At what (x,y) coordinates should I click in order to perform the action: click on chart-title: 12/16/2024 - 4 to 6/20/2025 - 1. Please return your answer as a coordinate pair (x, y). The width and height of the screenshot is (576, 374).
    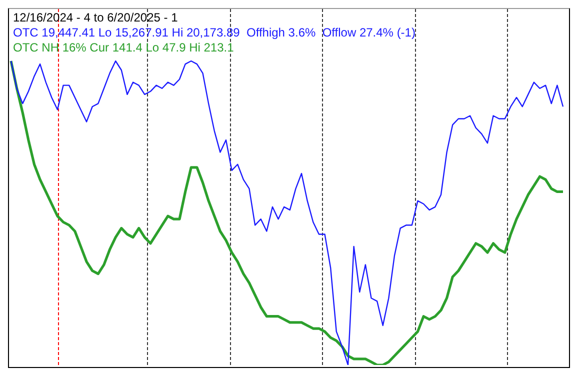
    Looking at the image, I should click on (95, 17).